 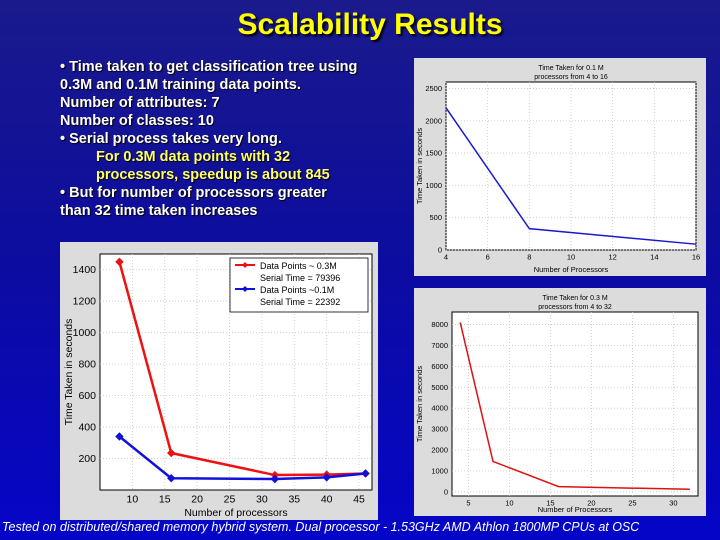 What do you see at coordinates (87, 365) in the screenshot?
I see `y-tick-label: 800` at bounding box center [87, 365].